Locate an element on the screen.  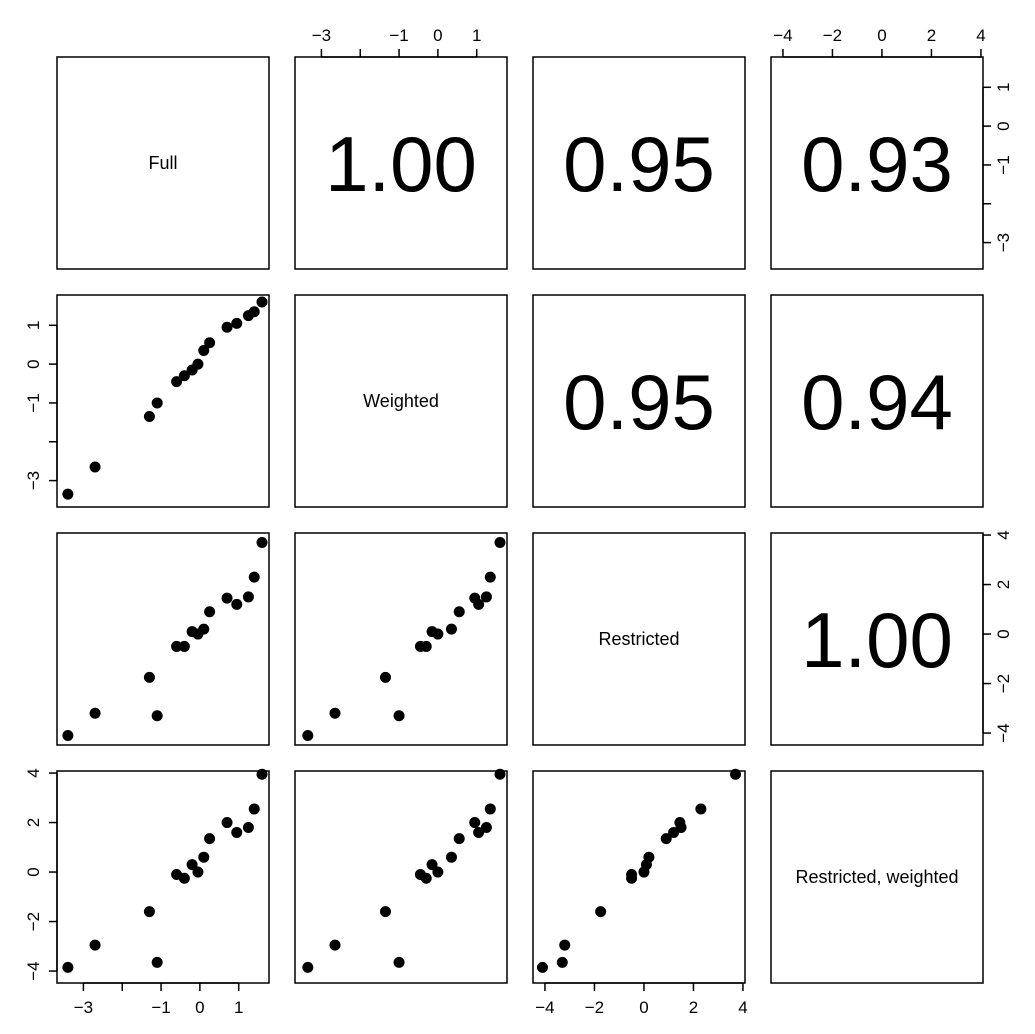
variable-label: Full is located at coordinates (162, 163).